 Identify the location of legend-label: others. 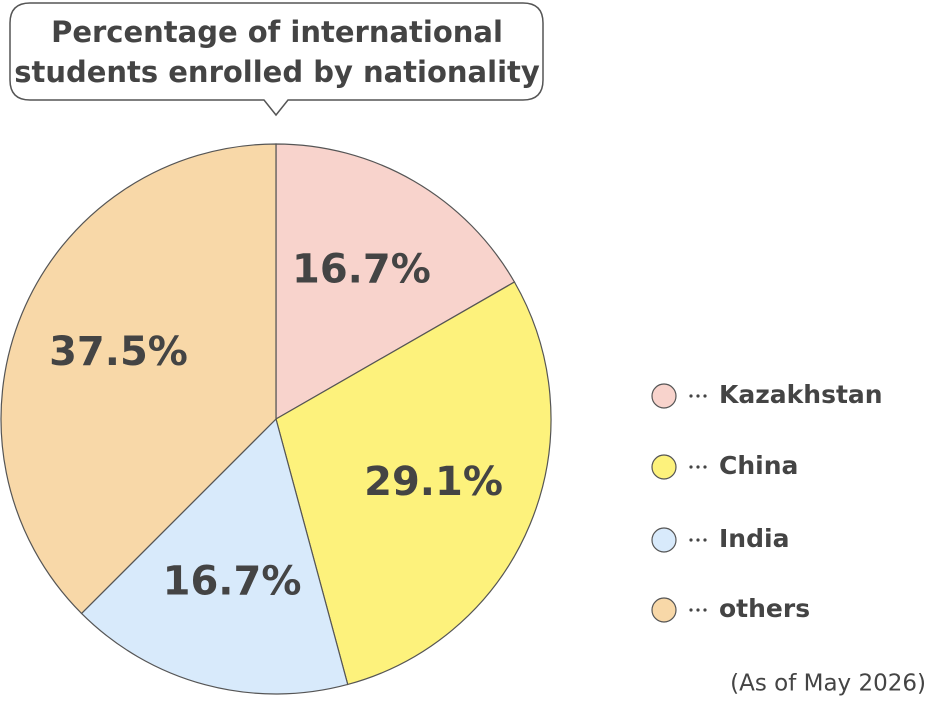
(764, 608).